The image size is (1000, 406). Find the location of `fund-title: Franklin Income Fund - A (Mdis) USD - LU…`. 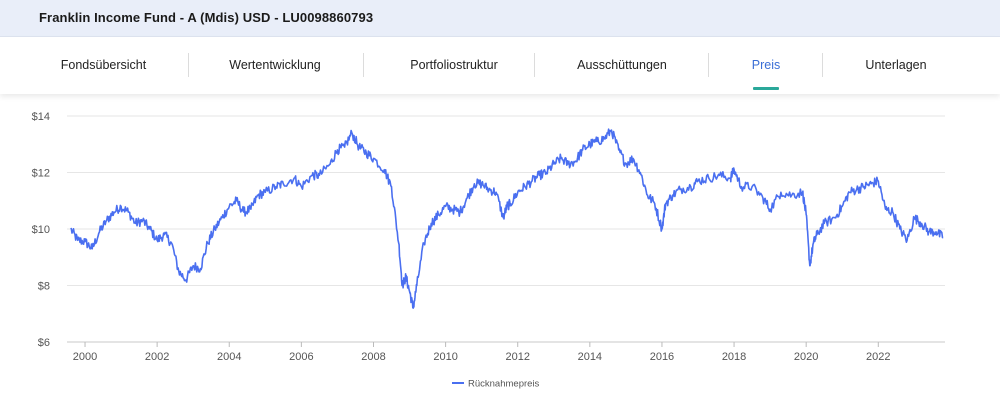

fund-title: Franklin Income Fund - A (Mdis) USD - LU… is located at coordinates (206, 17).